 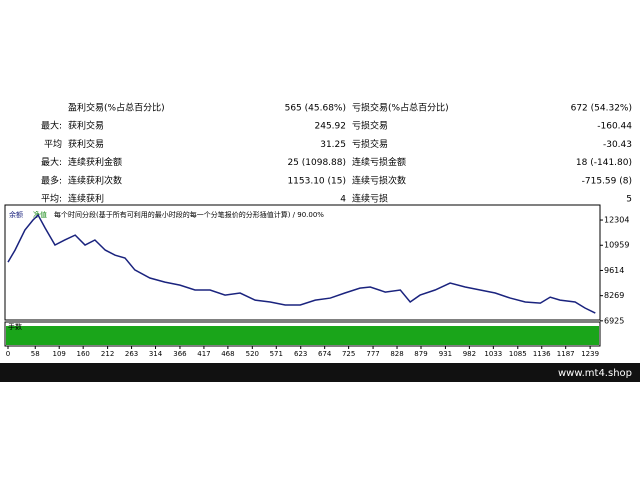 I want to click on row-value: 672 (54.32%), so click(x=601, y=109).